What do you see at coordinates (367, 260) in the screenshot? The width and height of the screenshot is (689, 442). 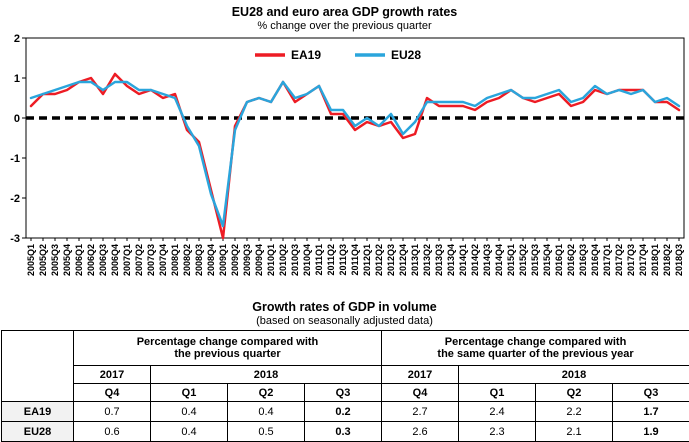 I see `svg-text: 2012Q1` at bounding box center [367, 260].